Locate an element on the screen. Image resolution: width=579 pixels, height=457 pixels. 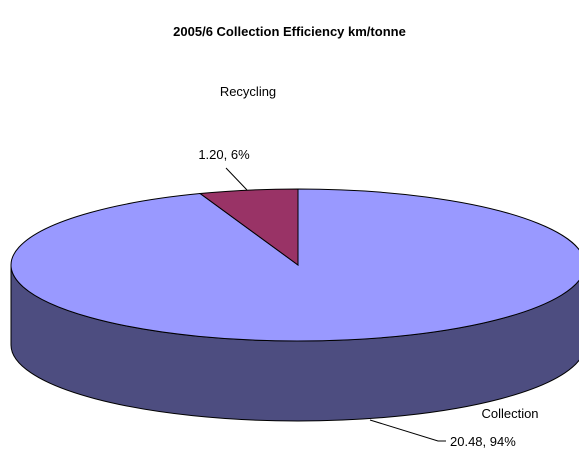
label-value-recycling: 1.20, 6% is located at coordinates (224, 154).